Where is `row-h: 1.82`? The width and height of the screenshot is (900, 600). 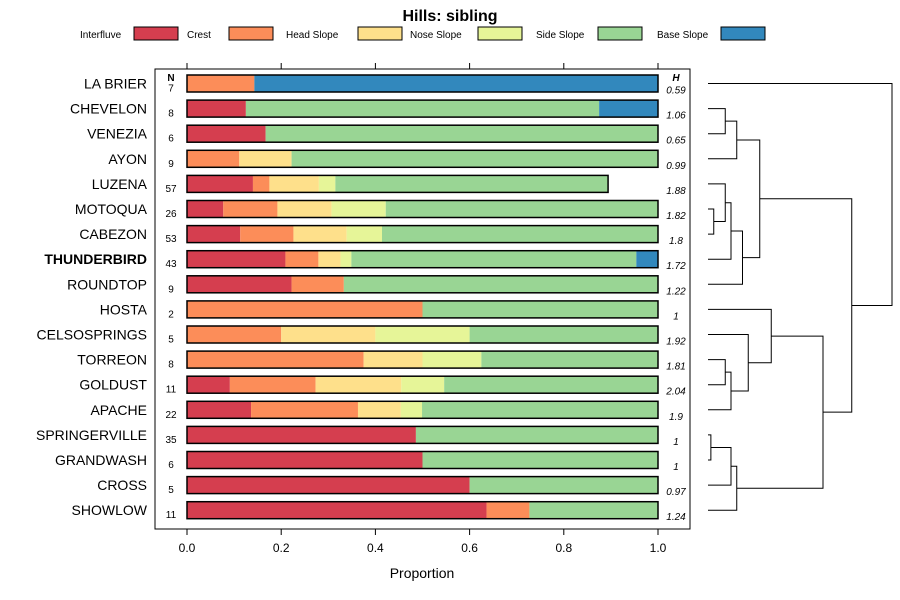 row-h: 1.82 is located at coordinates (676, 216).